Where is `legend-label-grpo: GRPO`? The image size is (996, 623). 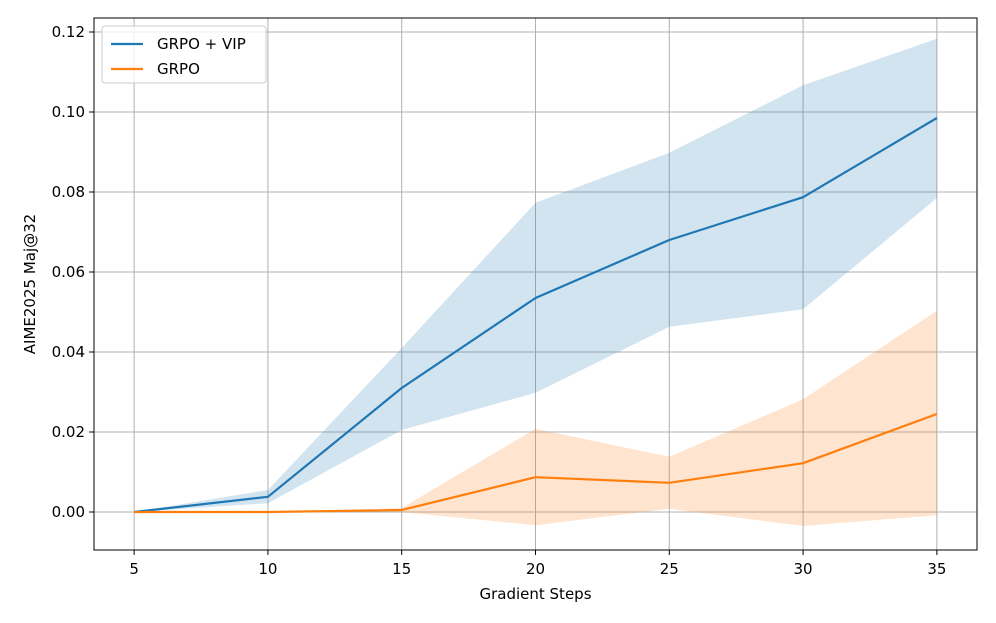
legend-label-grpo: GRPO is located at coordinates (178, 69).